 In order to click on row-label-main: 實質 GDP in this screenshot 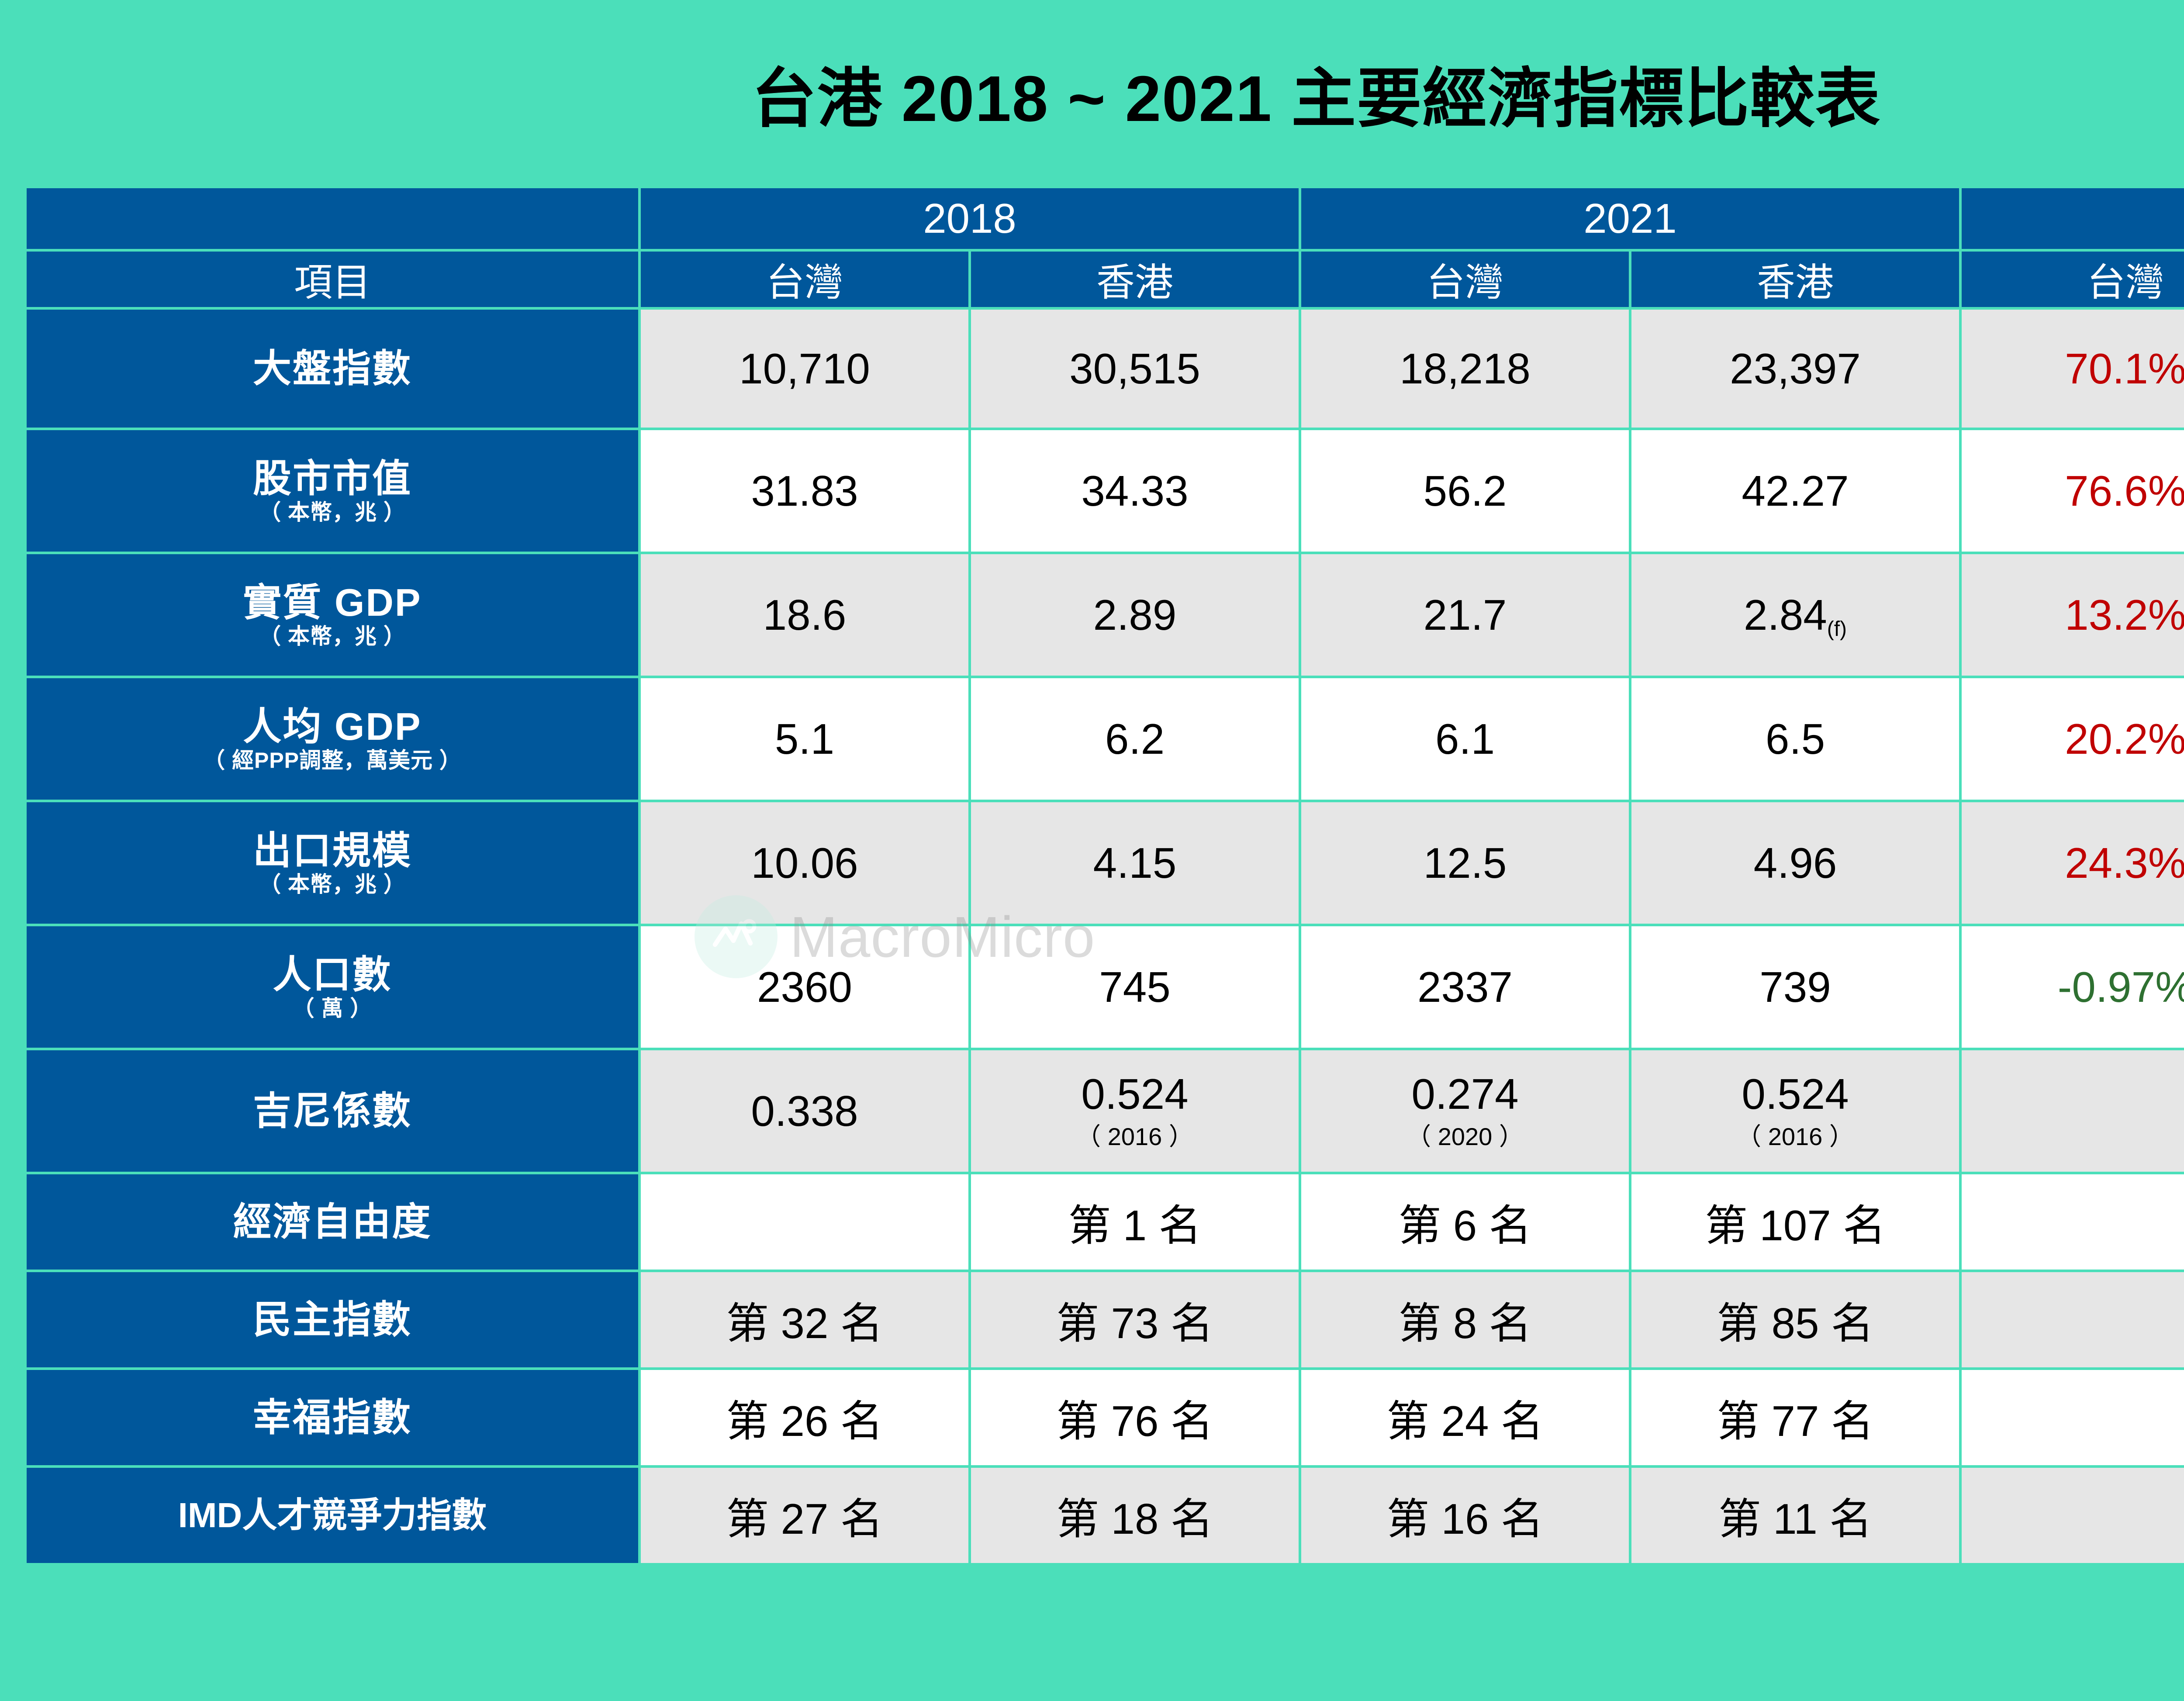, I will do `click(332, 603)`.